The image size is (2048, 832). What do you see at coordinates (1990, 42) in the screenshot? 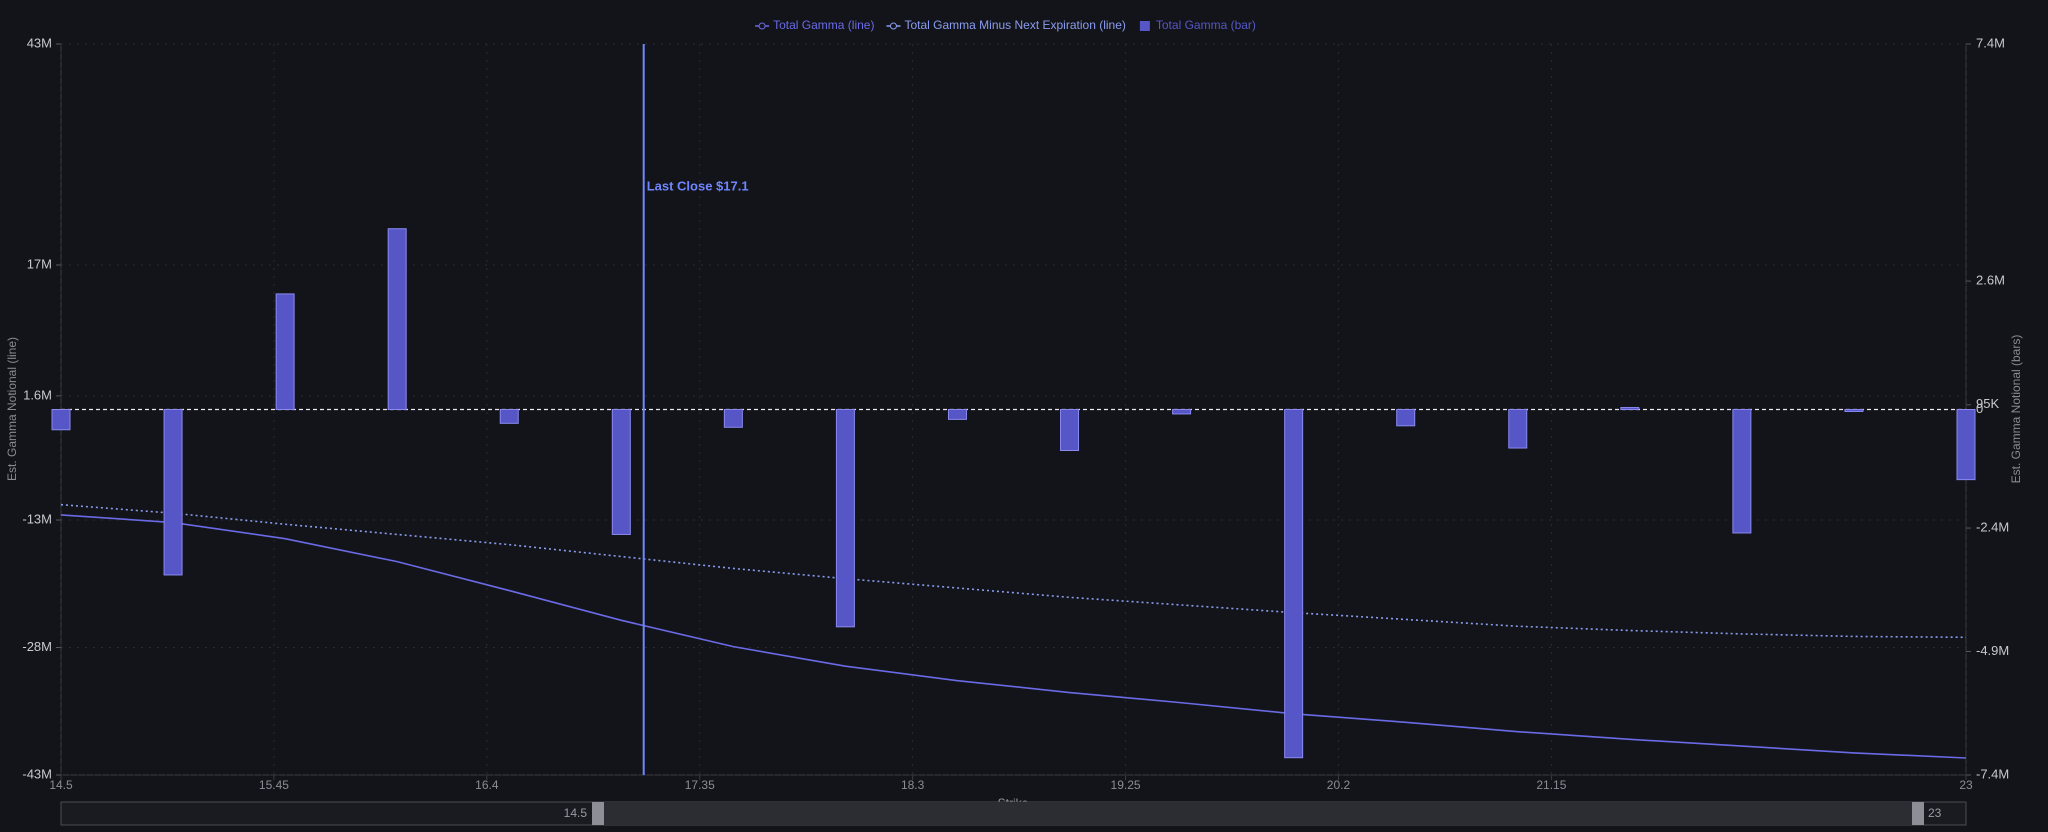
I see `y2-tick-label: 7.4M` at bounding box center [1990, 42].